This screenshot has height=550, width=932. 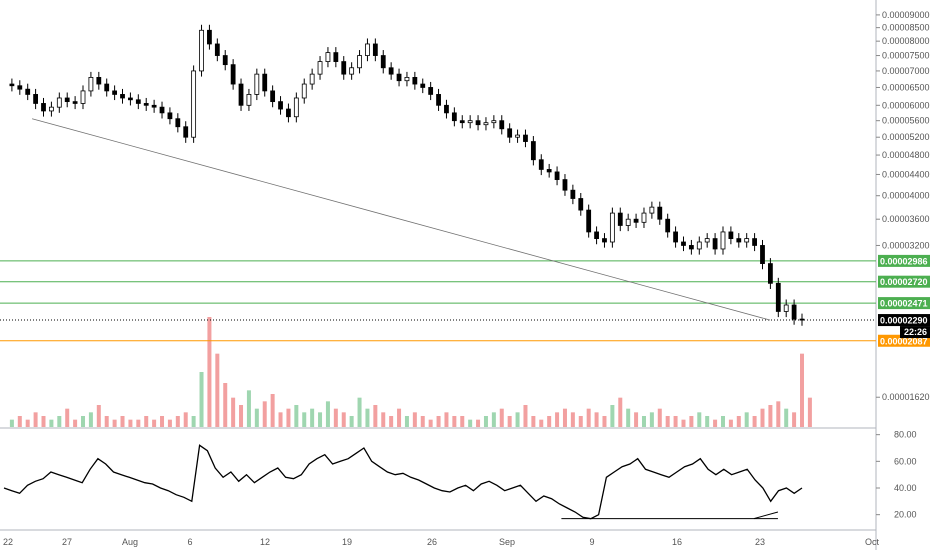 I want to click on date-label: Oct, so click(x=872, y=542).